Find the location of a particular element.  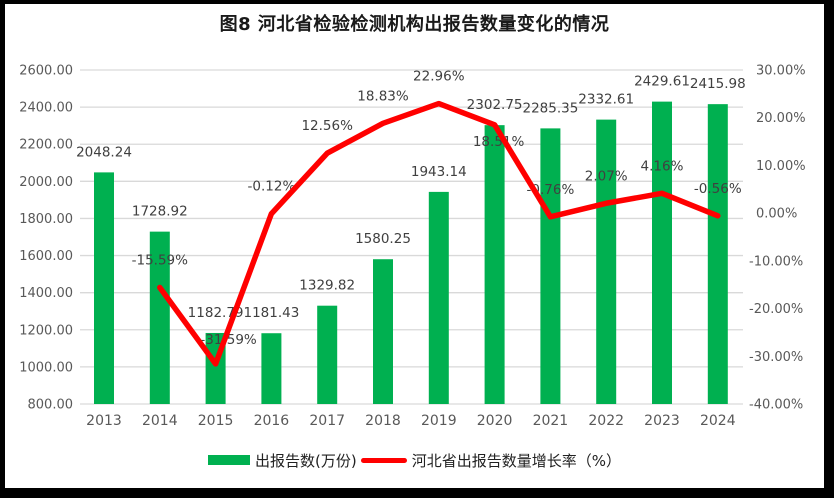

x-axis-tick-label: 2013 is located at coordinates (104, 421).